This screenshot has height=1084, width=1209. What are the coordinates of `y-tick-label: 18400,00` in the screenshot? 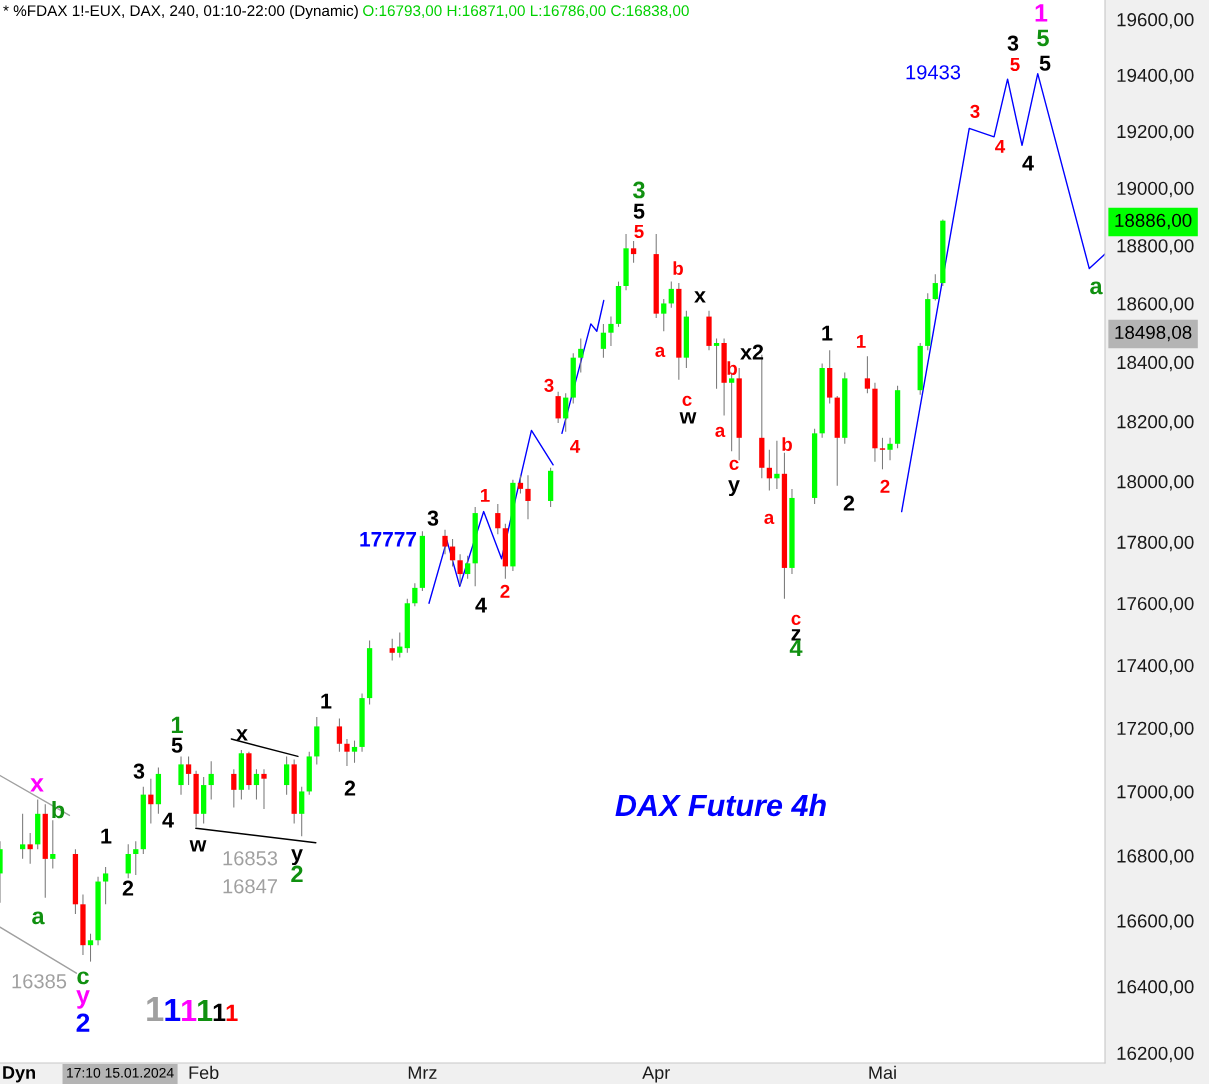 It's located at (1155, 363).